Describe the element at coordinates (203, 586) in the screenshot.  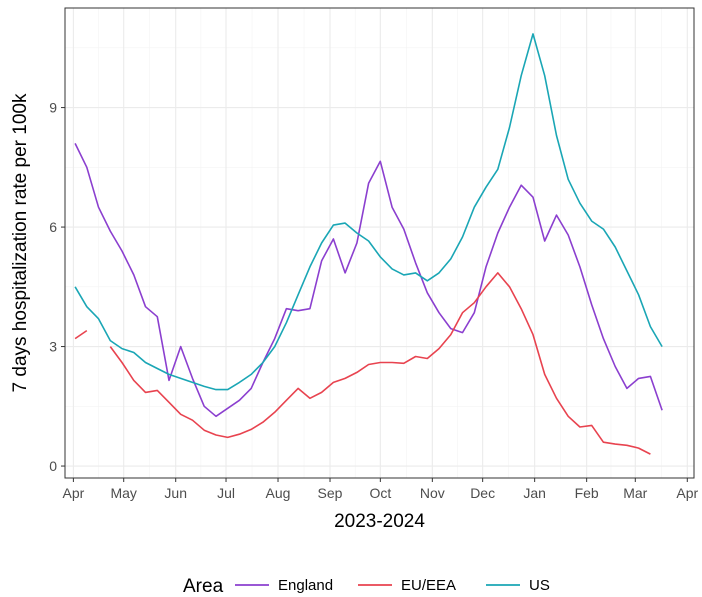
I see `legend-title: Area` at that location.